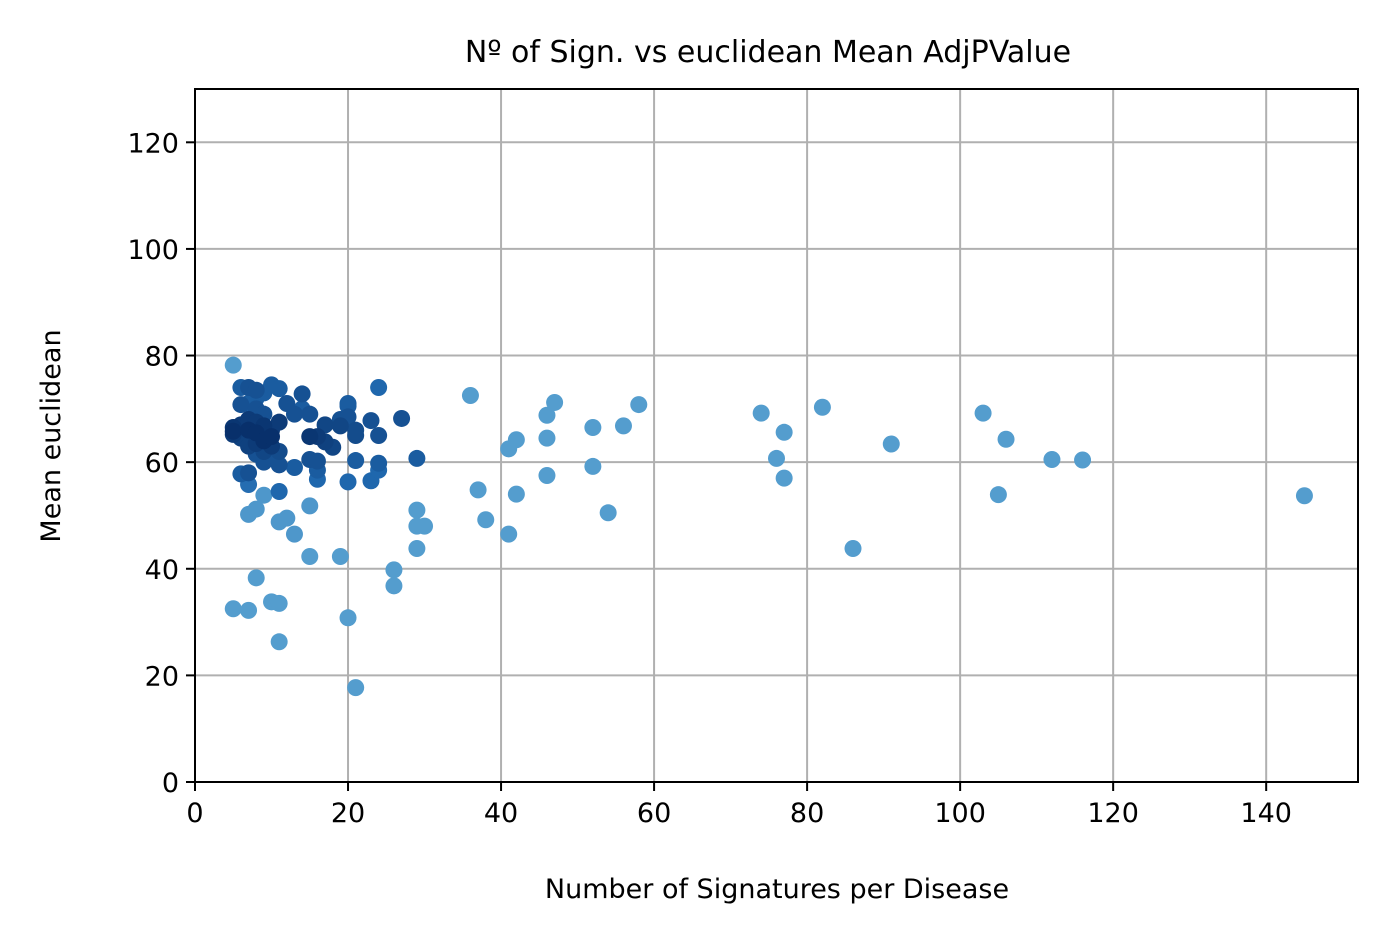  What do you see at coordinates (153, 250) in the screenshot?
I see `y-tick-label: 100` at bounding box center [153, 250].